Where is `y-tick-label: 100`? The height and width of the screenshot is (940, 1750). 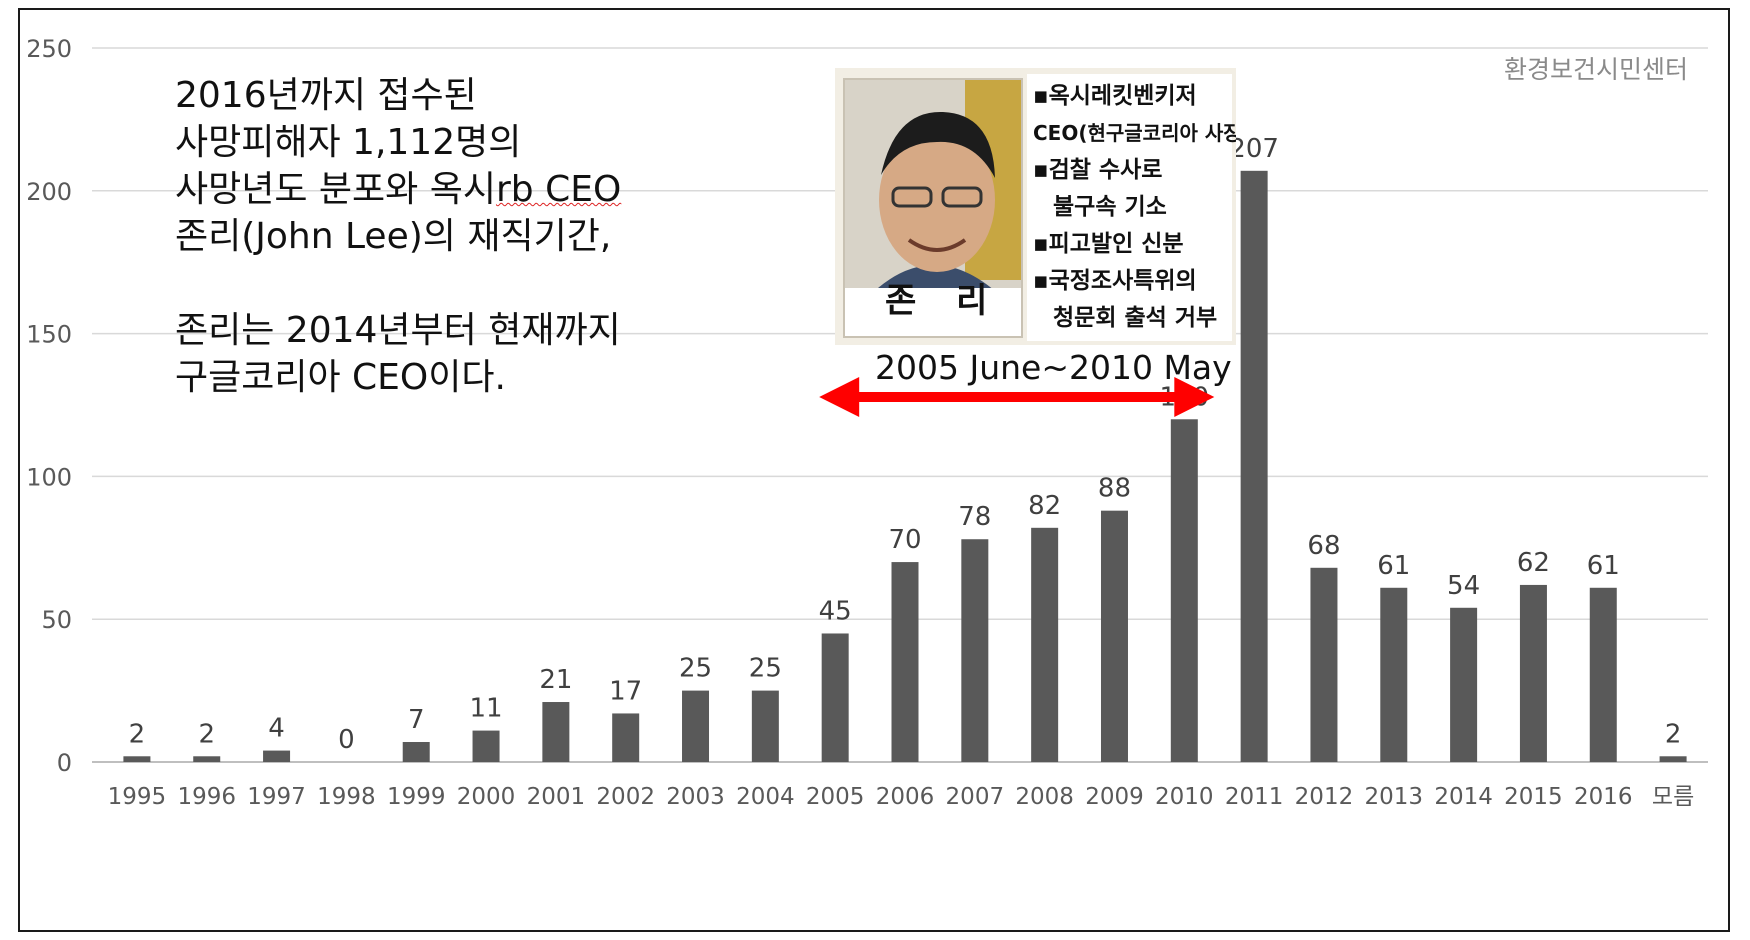
y-tick-label: 100 is located at coordinates (49, 477).